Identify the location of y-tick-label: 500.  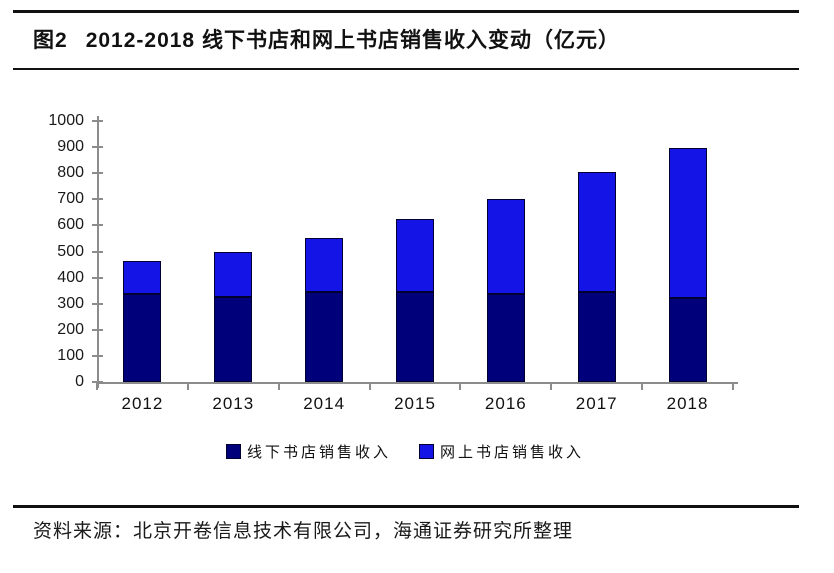
(70, 251).